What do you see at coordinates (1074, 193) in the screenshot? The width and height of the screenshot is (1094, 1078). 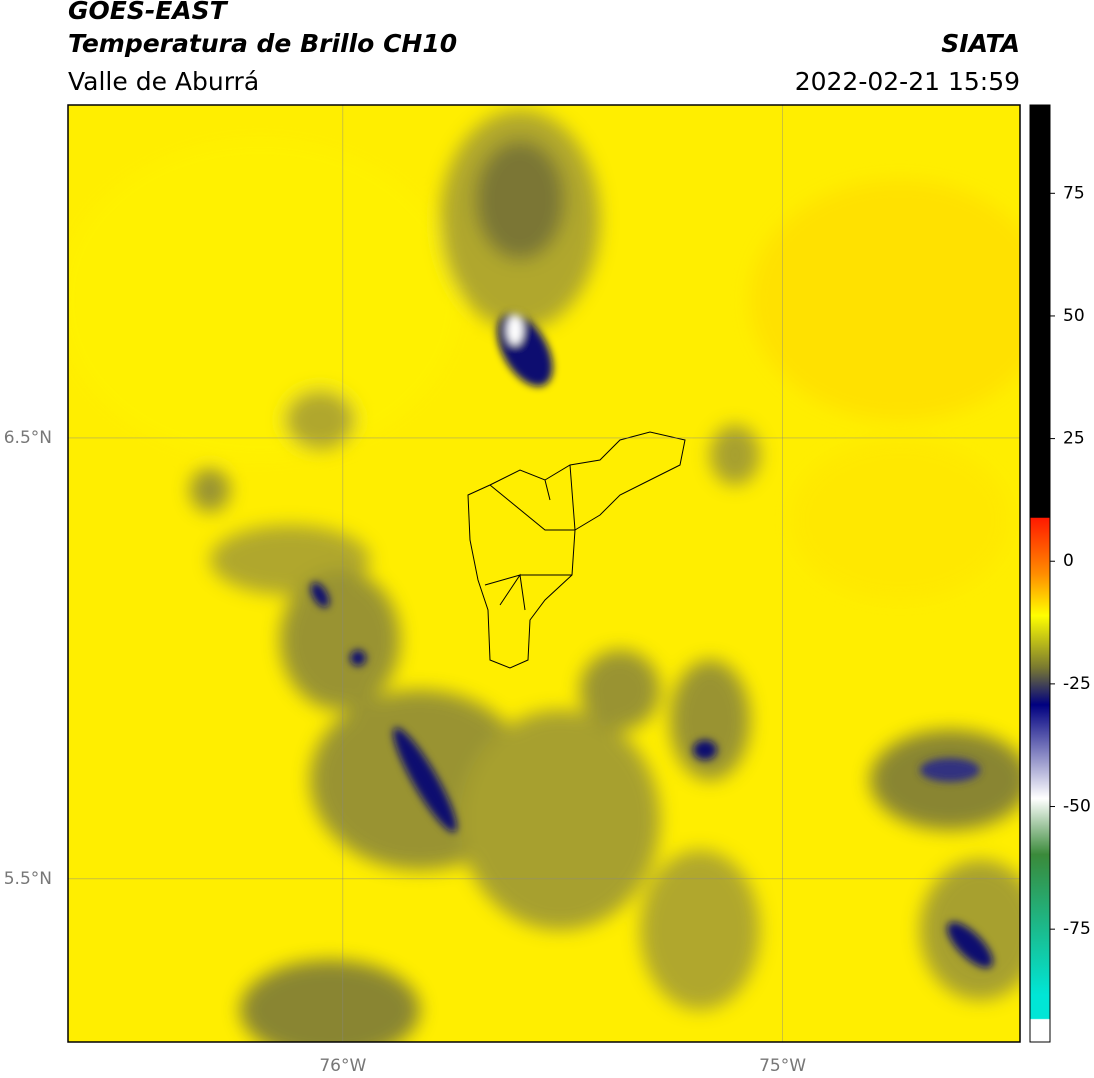 I see `colorbar-tick-label: 75` at bounding box center [1074, 193].